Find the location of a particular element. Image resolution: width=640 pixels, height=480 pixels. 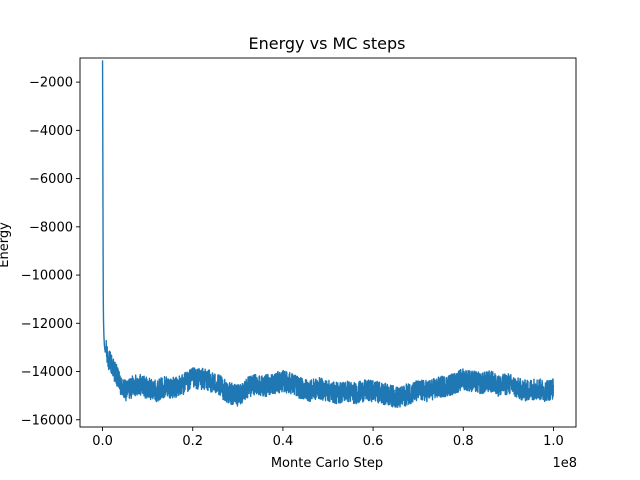

x-tick-label-3: 0.6 is located at coordinates (373, 441).